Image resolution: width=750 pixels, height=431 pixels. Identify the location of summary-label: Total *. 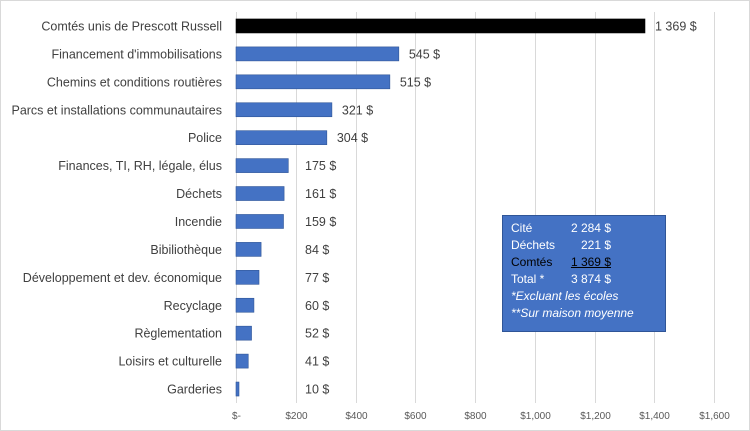
(528, 279).